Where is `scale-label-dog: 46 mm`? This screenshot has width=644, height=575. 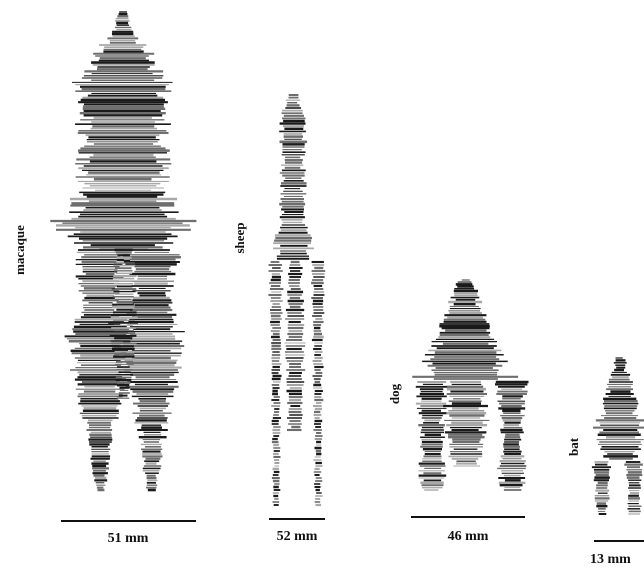 scale-label-dog: 46 mm is located at coordinates (468, 536).